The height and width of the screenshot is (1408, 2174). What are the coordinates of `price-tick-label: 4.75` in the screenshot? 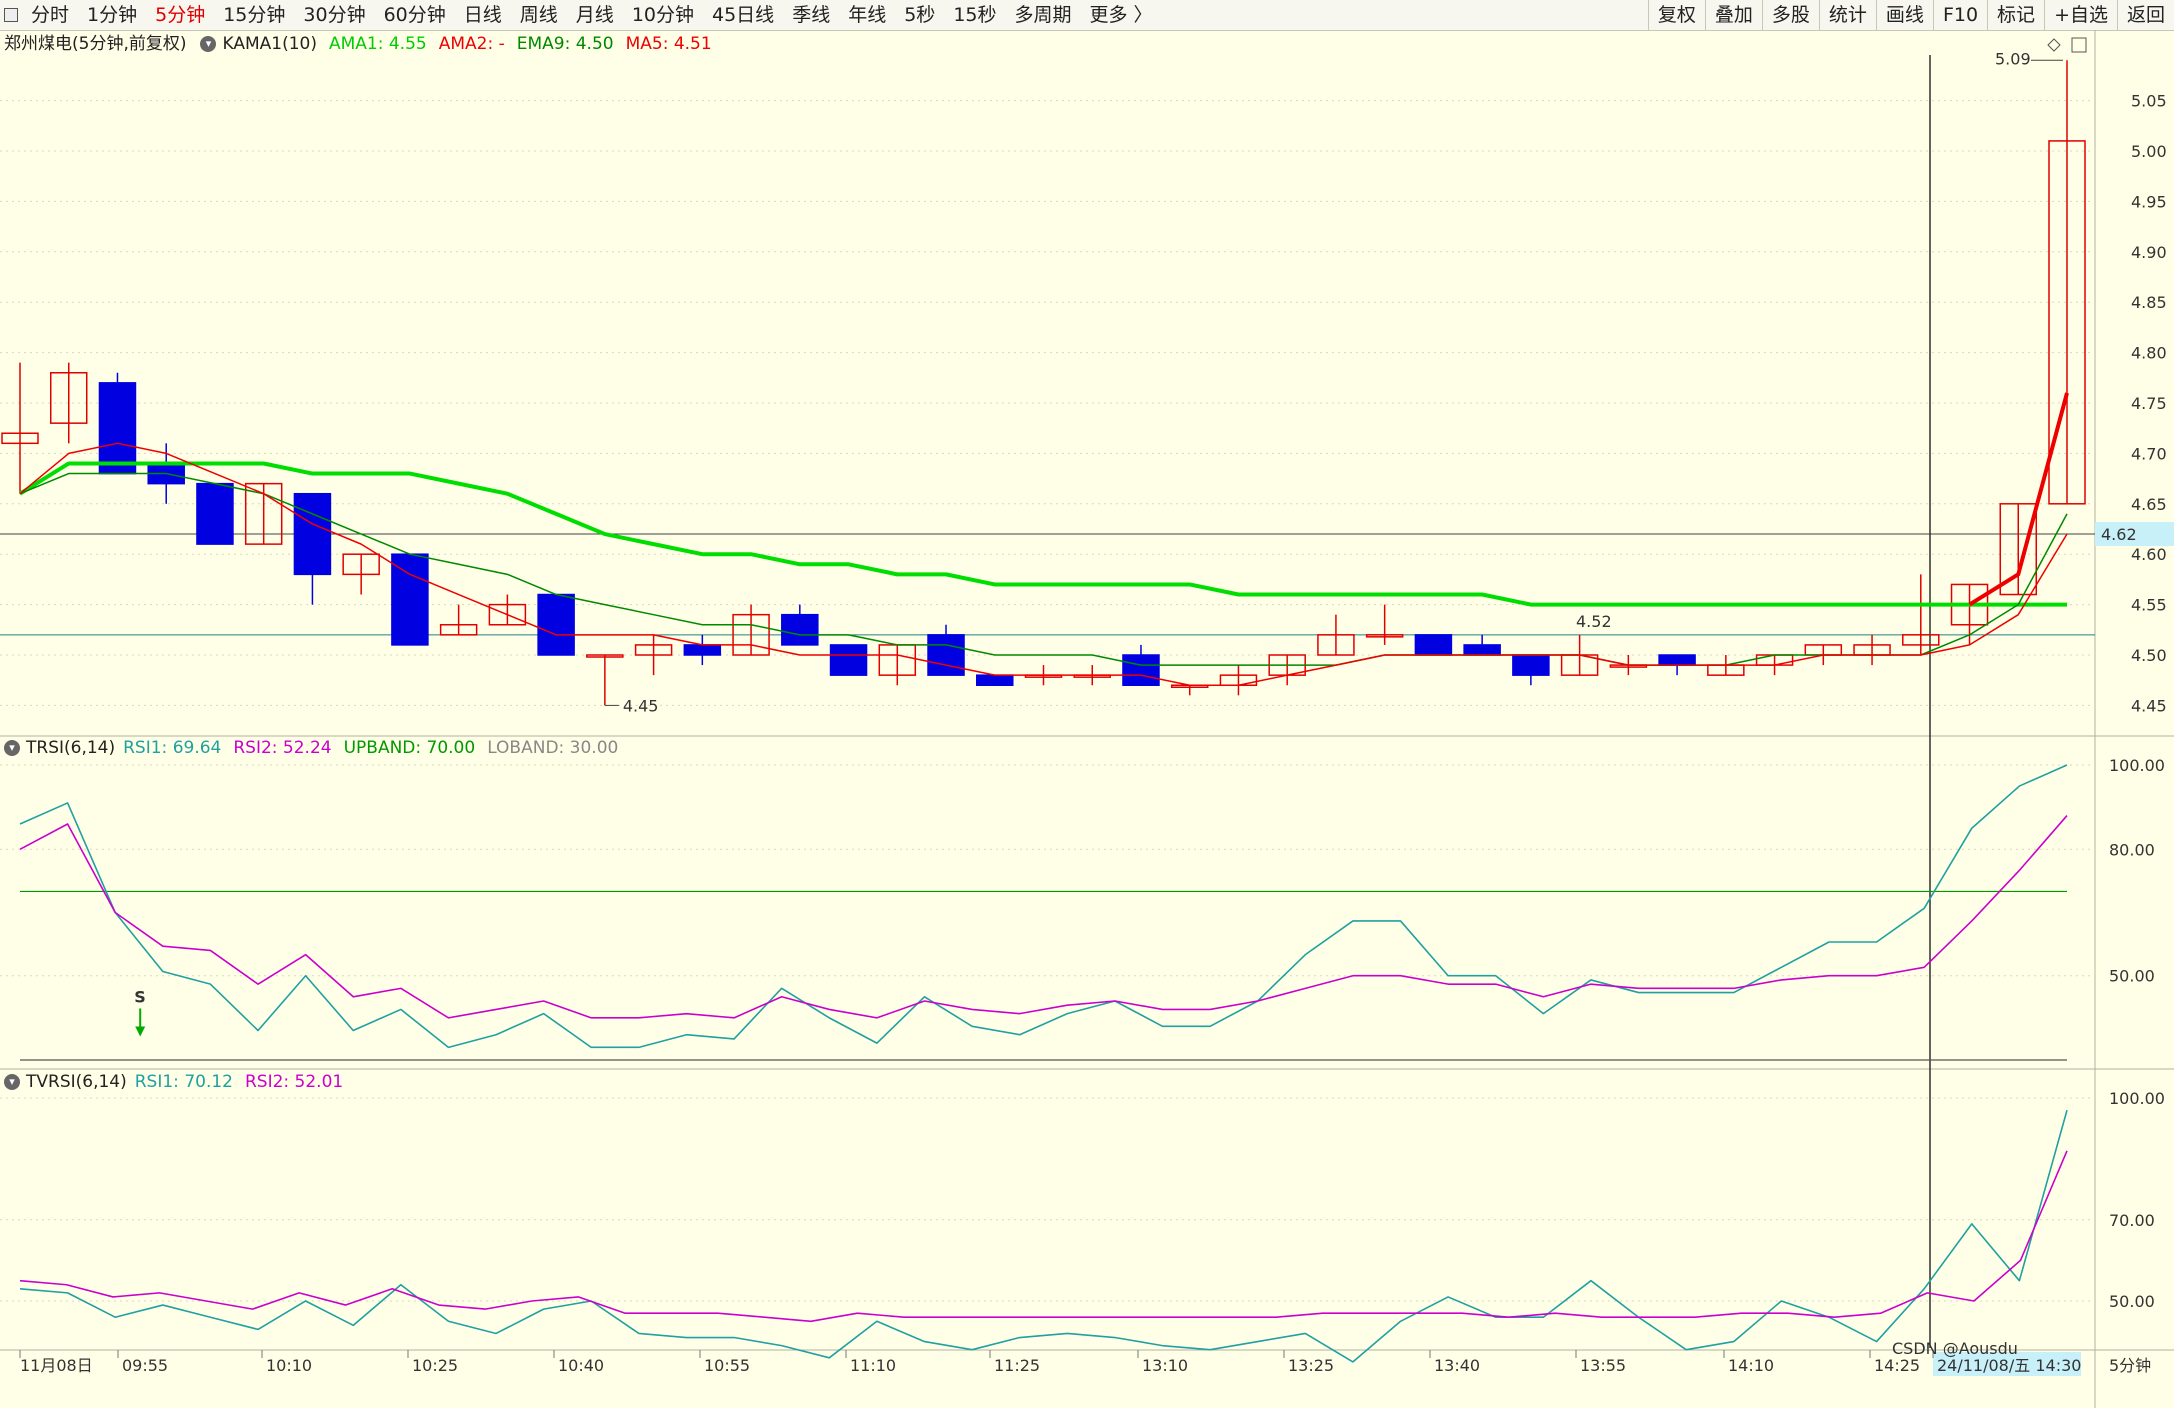 It's located at (2149, 403).